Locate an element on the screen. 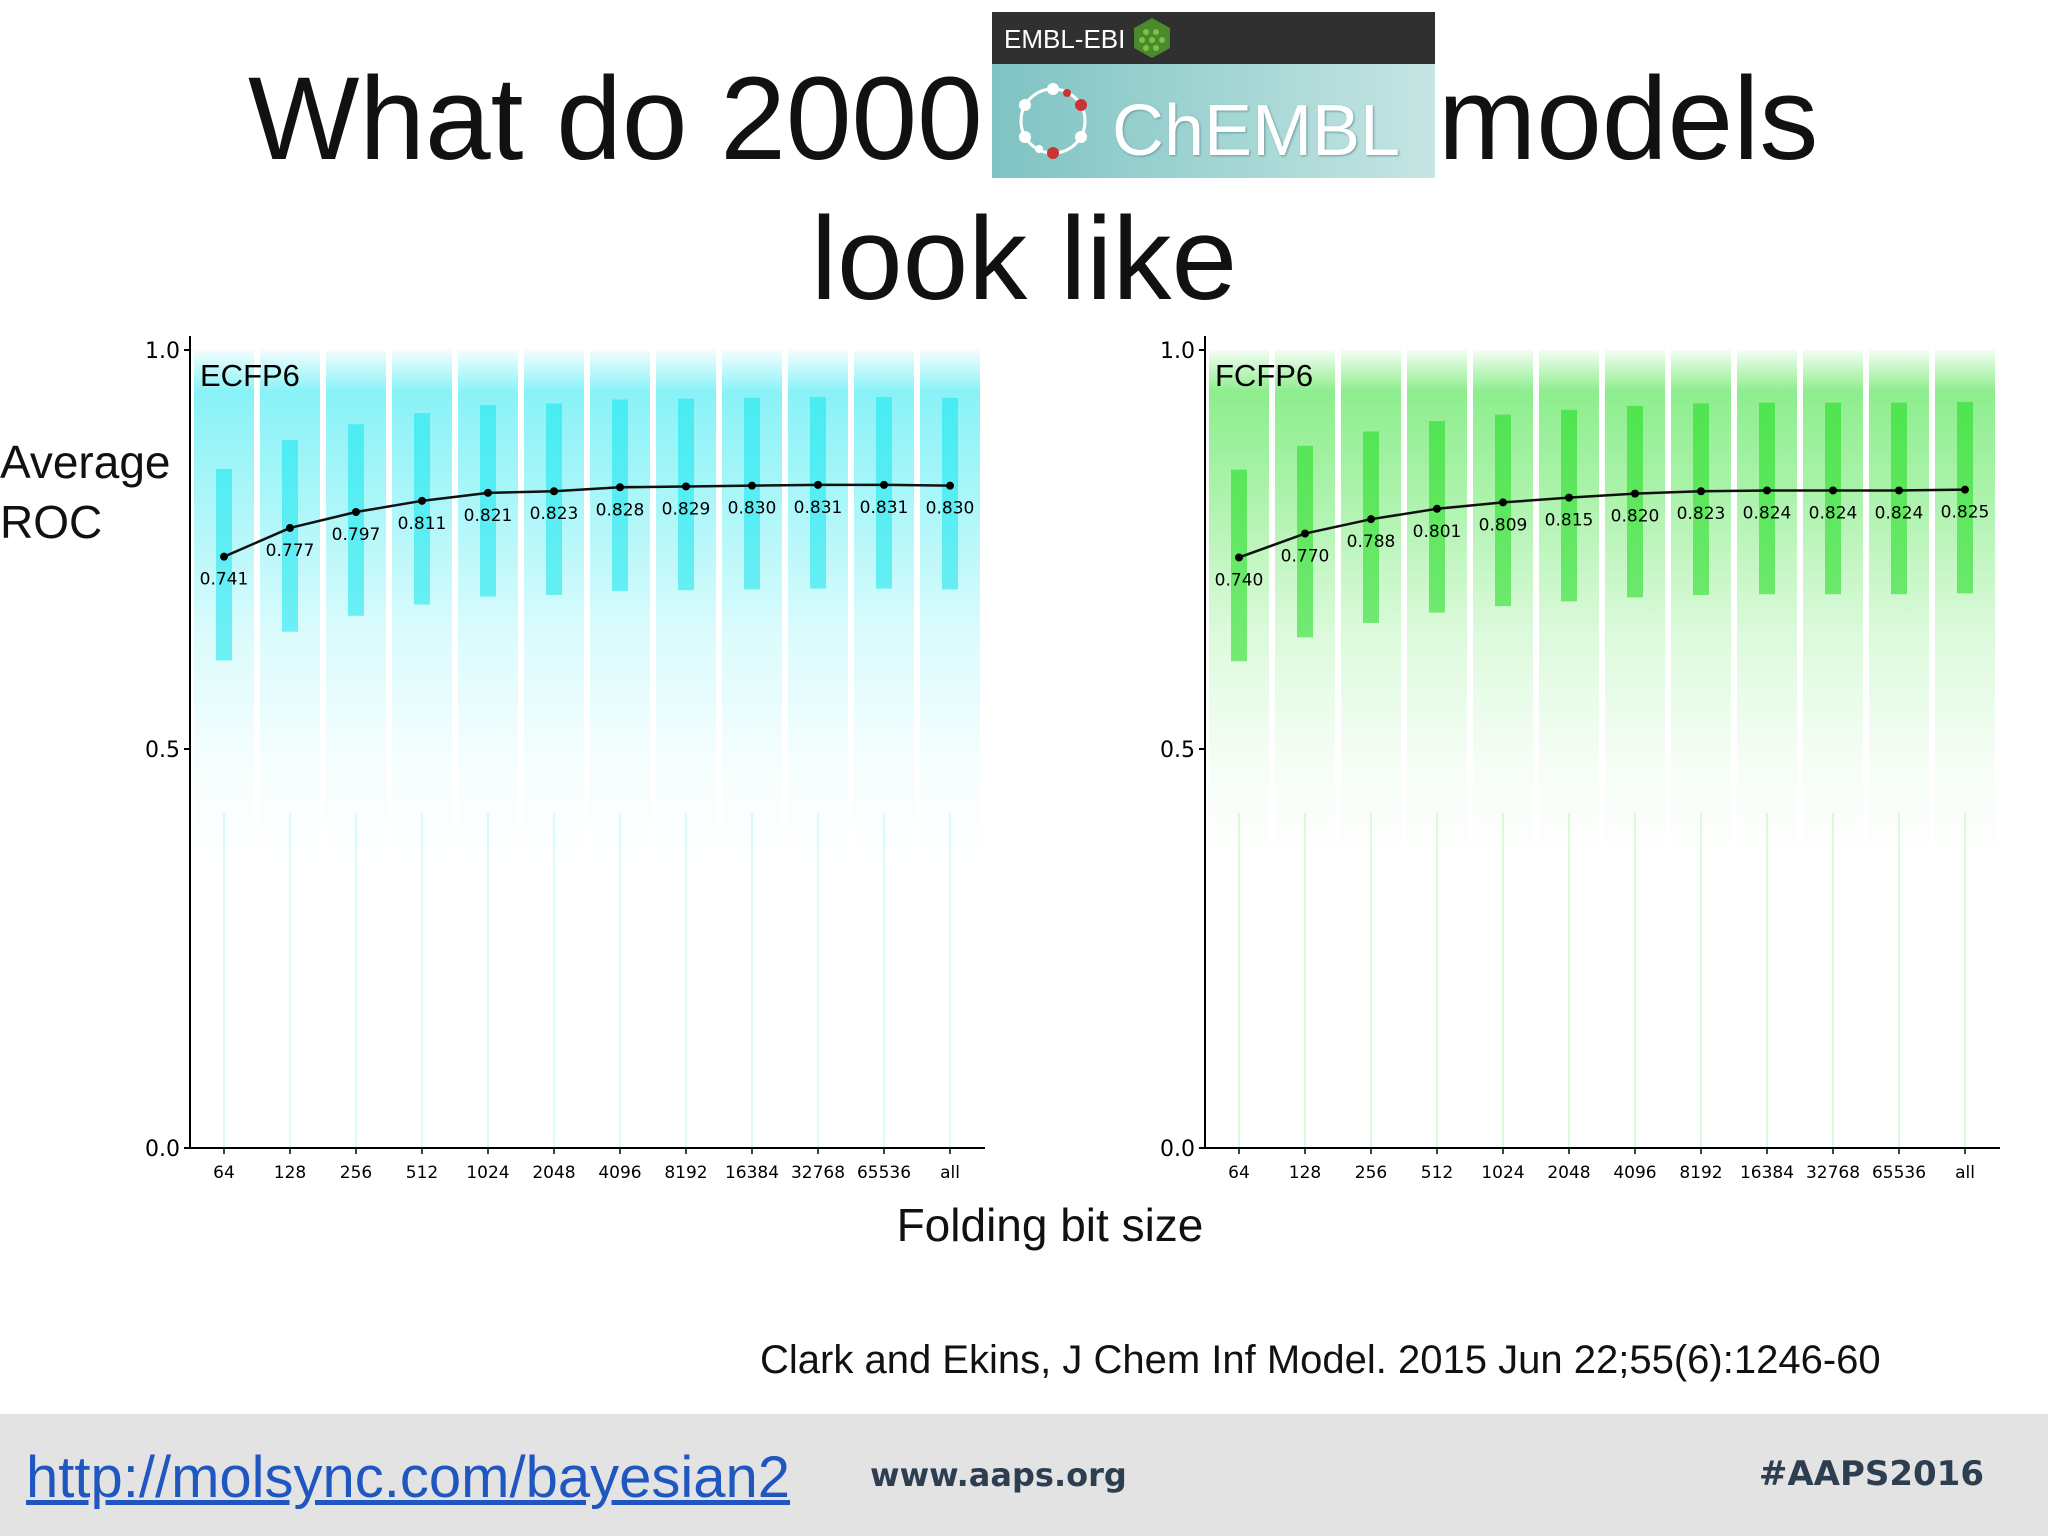  data-label: 0.828 is located at coordinates (620, 510).